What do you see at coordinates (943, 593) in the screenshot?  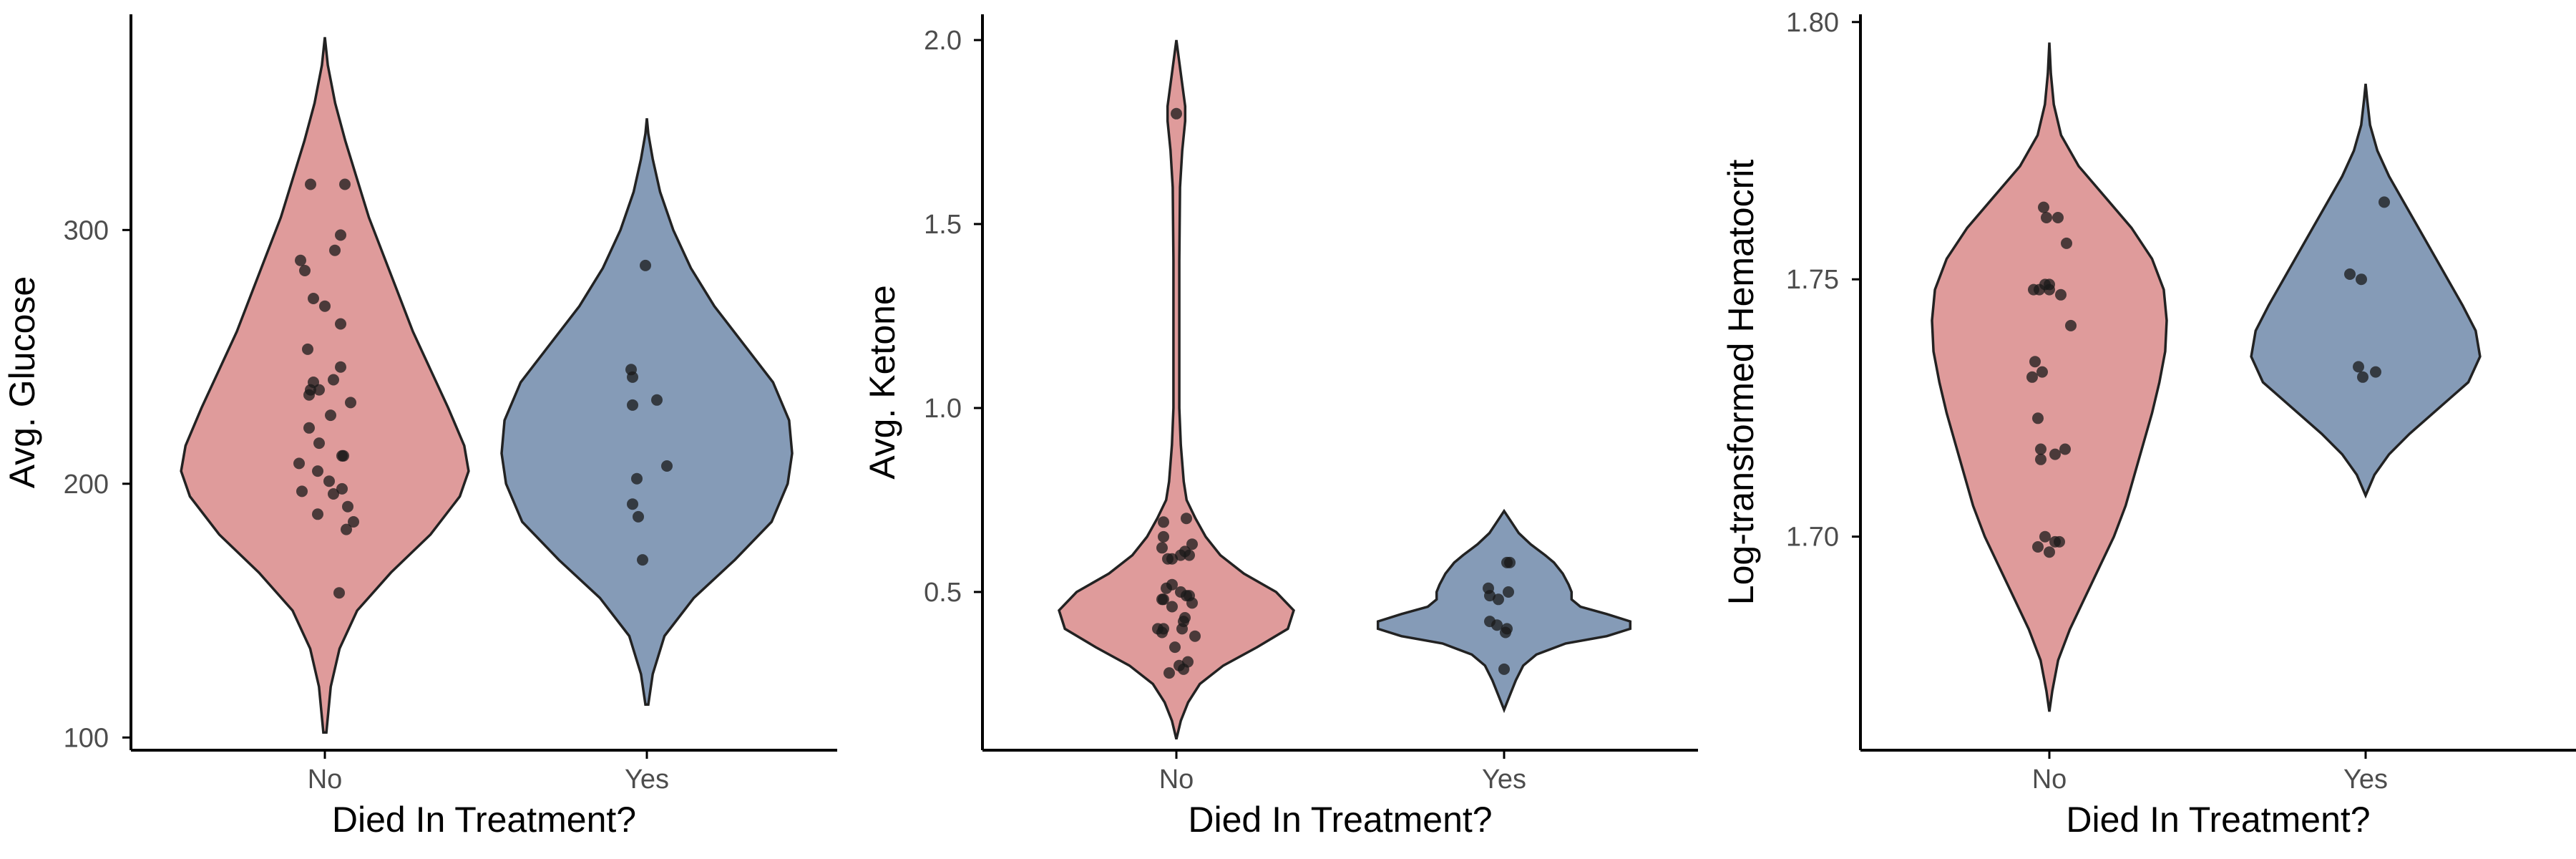 I see `y-tick-label: 0.5` at bounding box center [943, 593].